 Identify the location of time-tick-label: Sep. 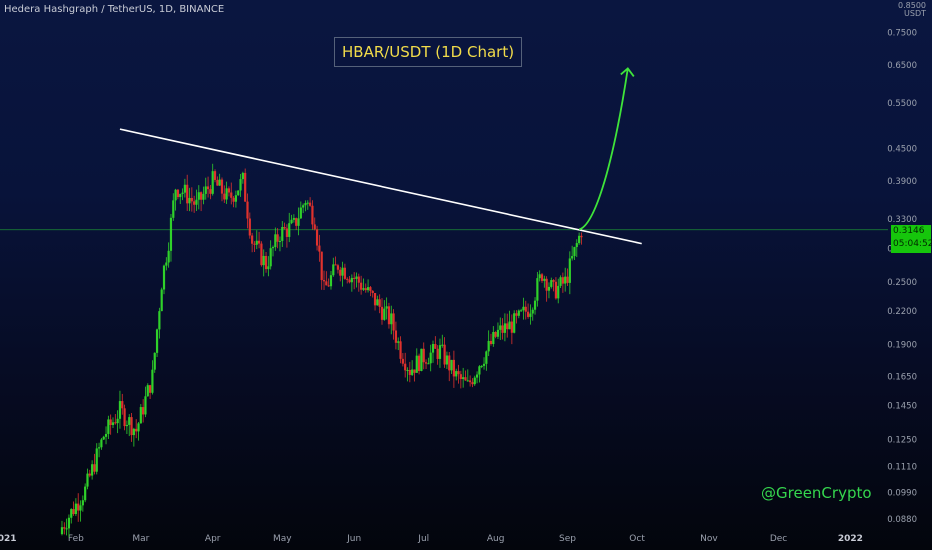
(567, 539).